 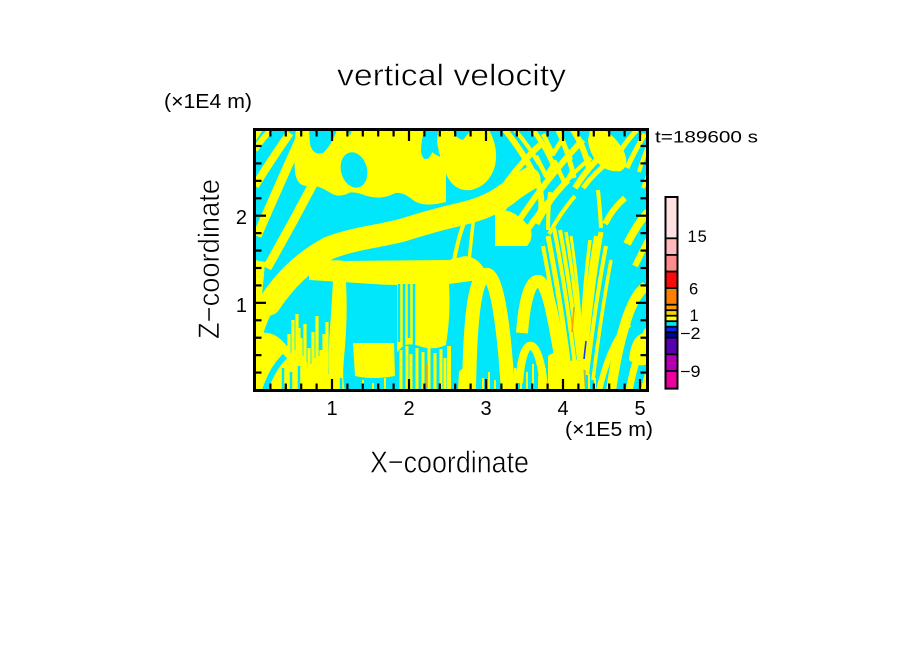 What do you see at coordinates (562, 409) in the screenshot?
I see `svg-text: 4` at bounding box center [562, 409].